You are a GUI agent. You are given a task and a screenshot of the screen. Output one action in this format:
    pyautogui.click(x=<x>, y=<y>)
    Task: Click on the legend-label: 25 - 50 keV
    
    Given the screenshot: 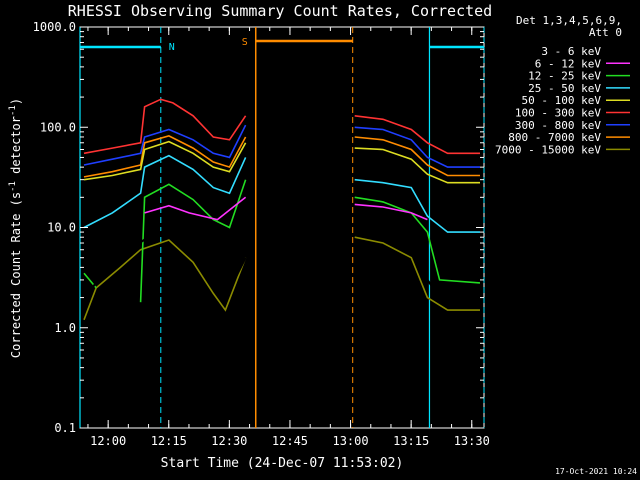 What is the action you would take?
    pyautogui.click(x=564, y=88)
    